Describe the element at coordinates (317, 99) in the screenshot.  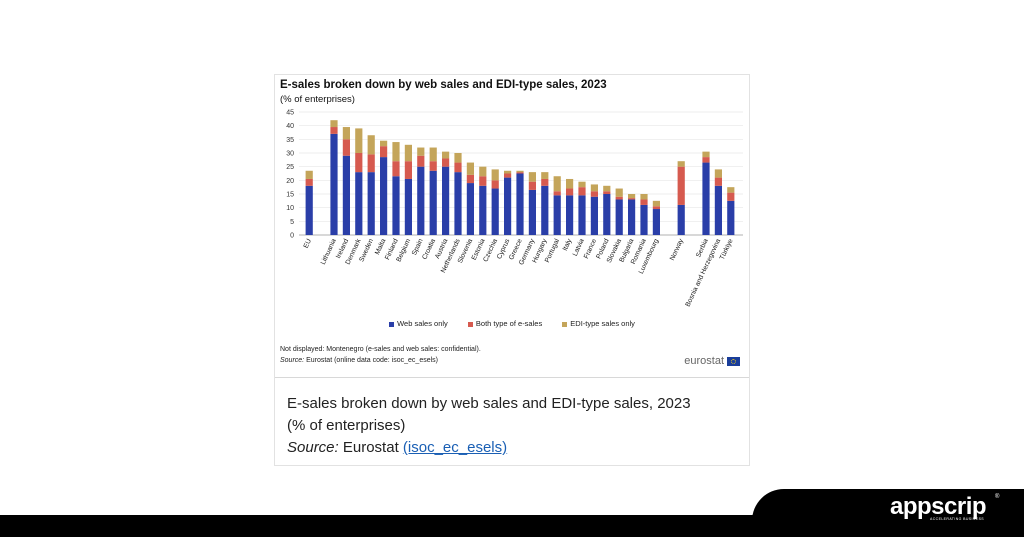
I see `chart-subtitle: (% of enterprises)` at that location.